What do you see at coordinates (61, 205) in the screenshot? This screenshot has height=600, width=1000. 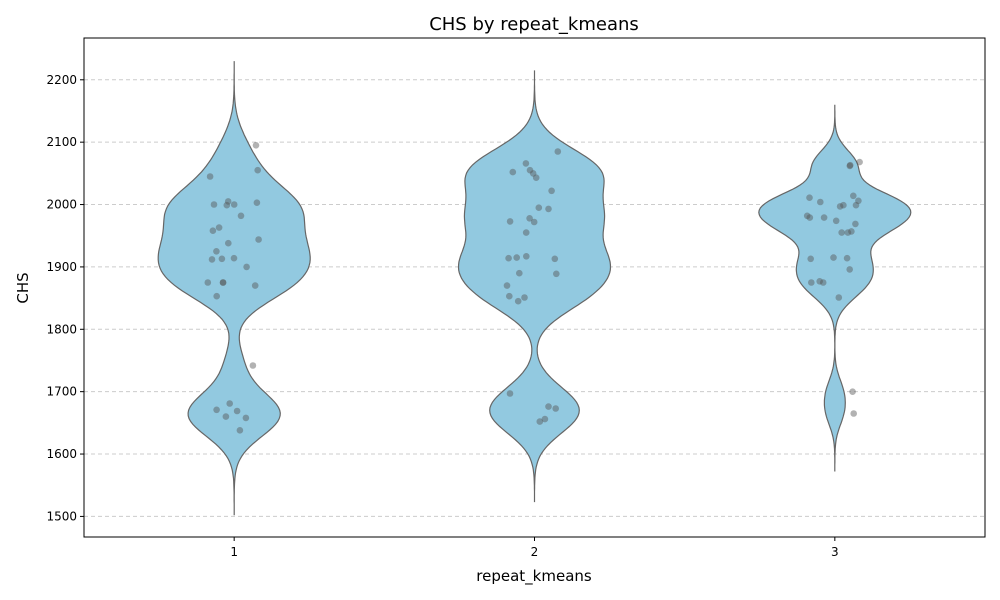 I see `y-tick-label: 2000` at bounding box center [61, 205].